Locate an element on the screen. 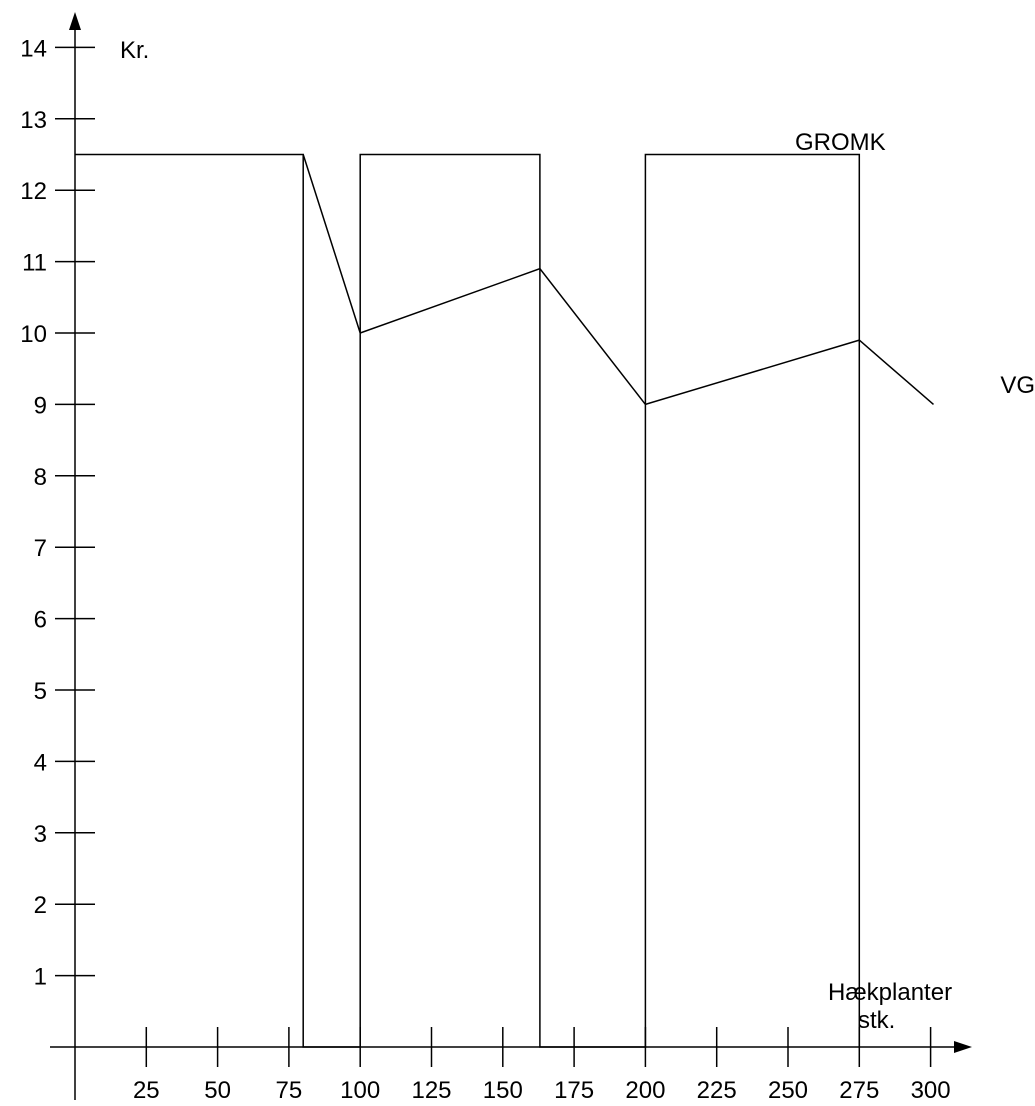  y-axis-arrow is located at coordinates (75, 21).